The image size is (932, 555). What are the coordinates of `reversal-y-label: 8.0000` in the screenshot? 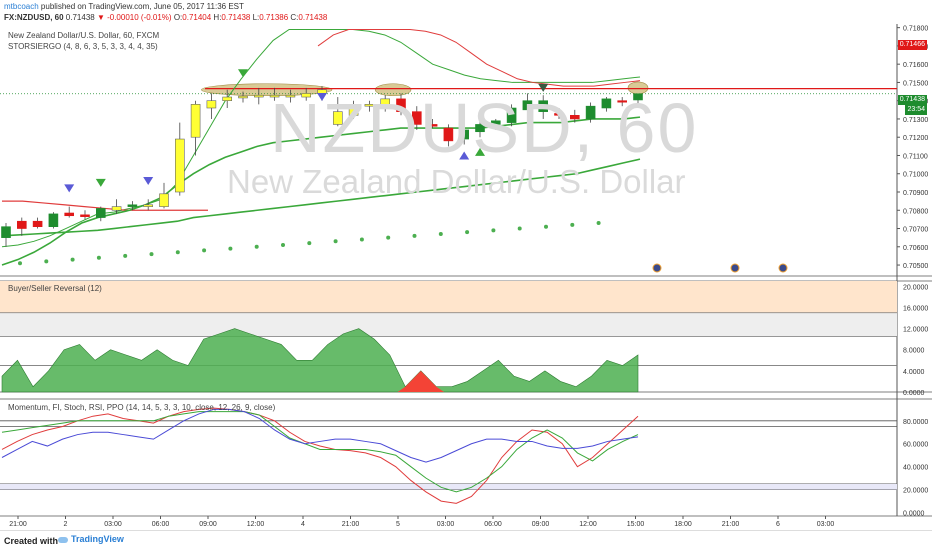 It's located at (914, 351).